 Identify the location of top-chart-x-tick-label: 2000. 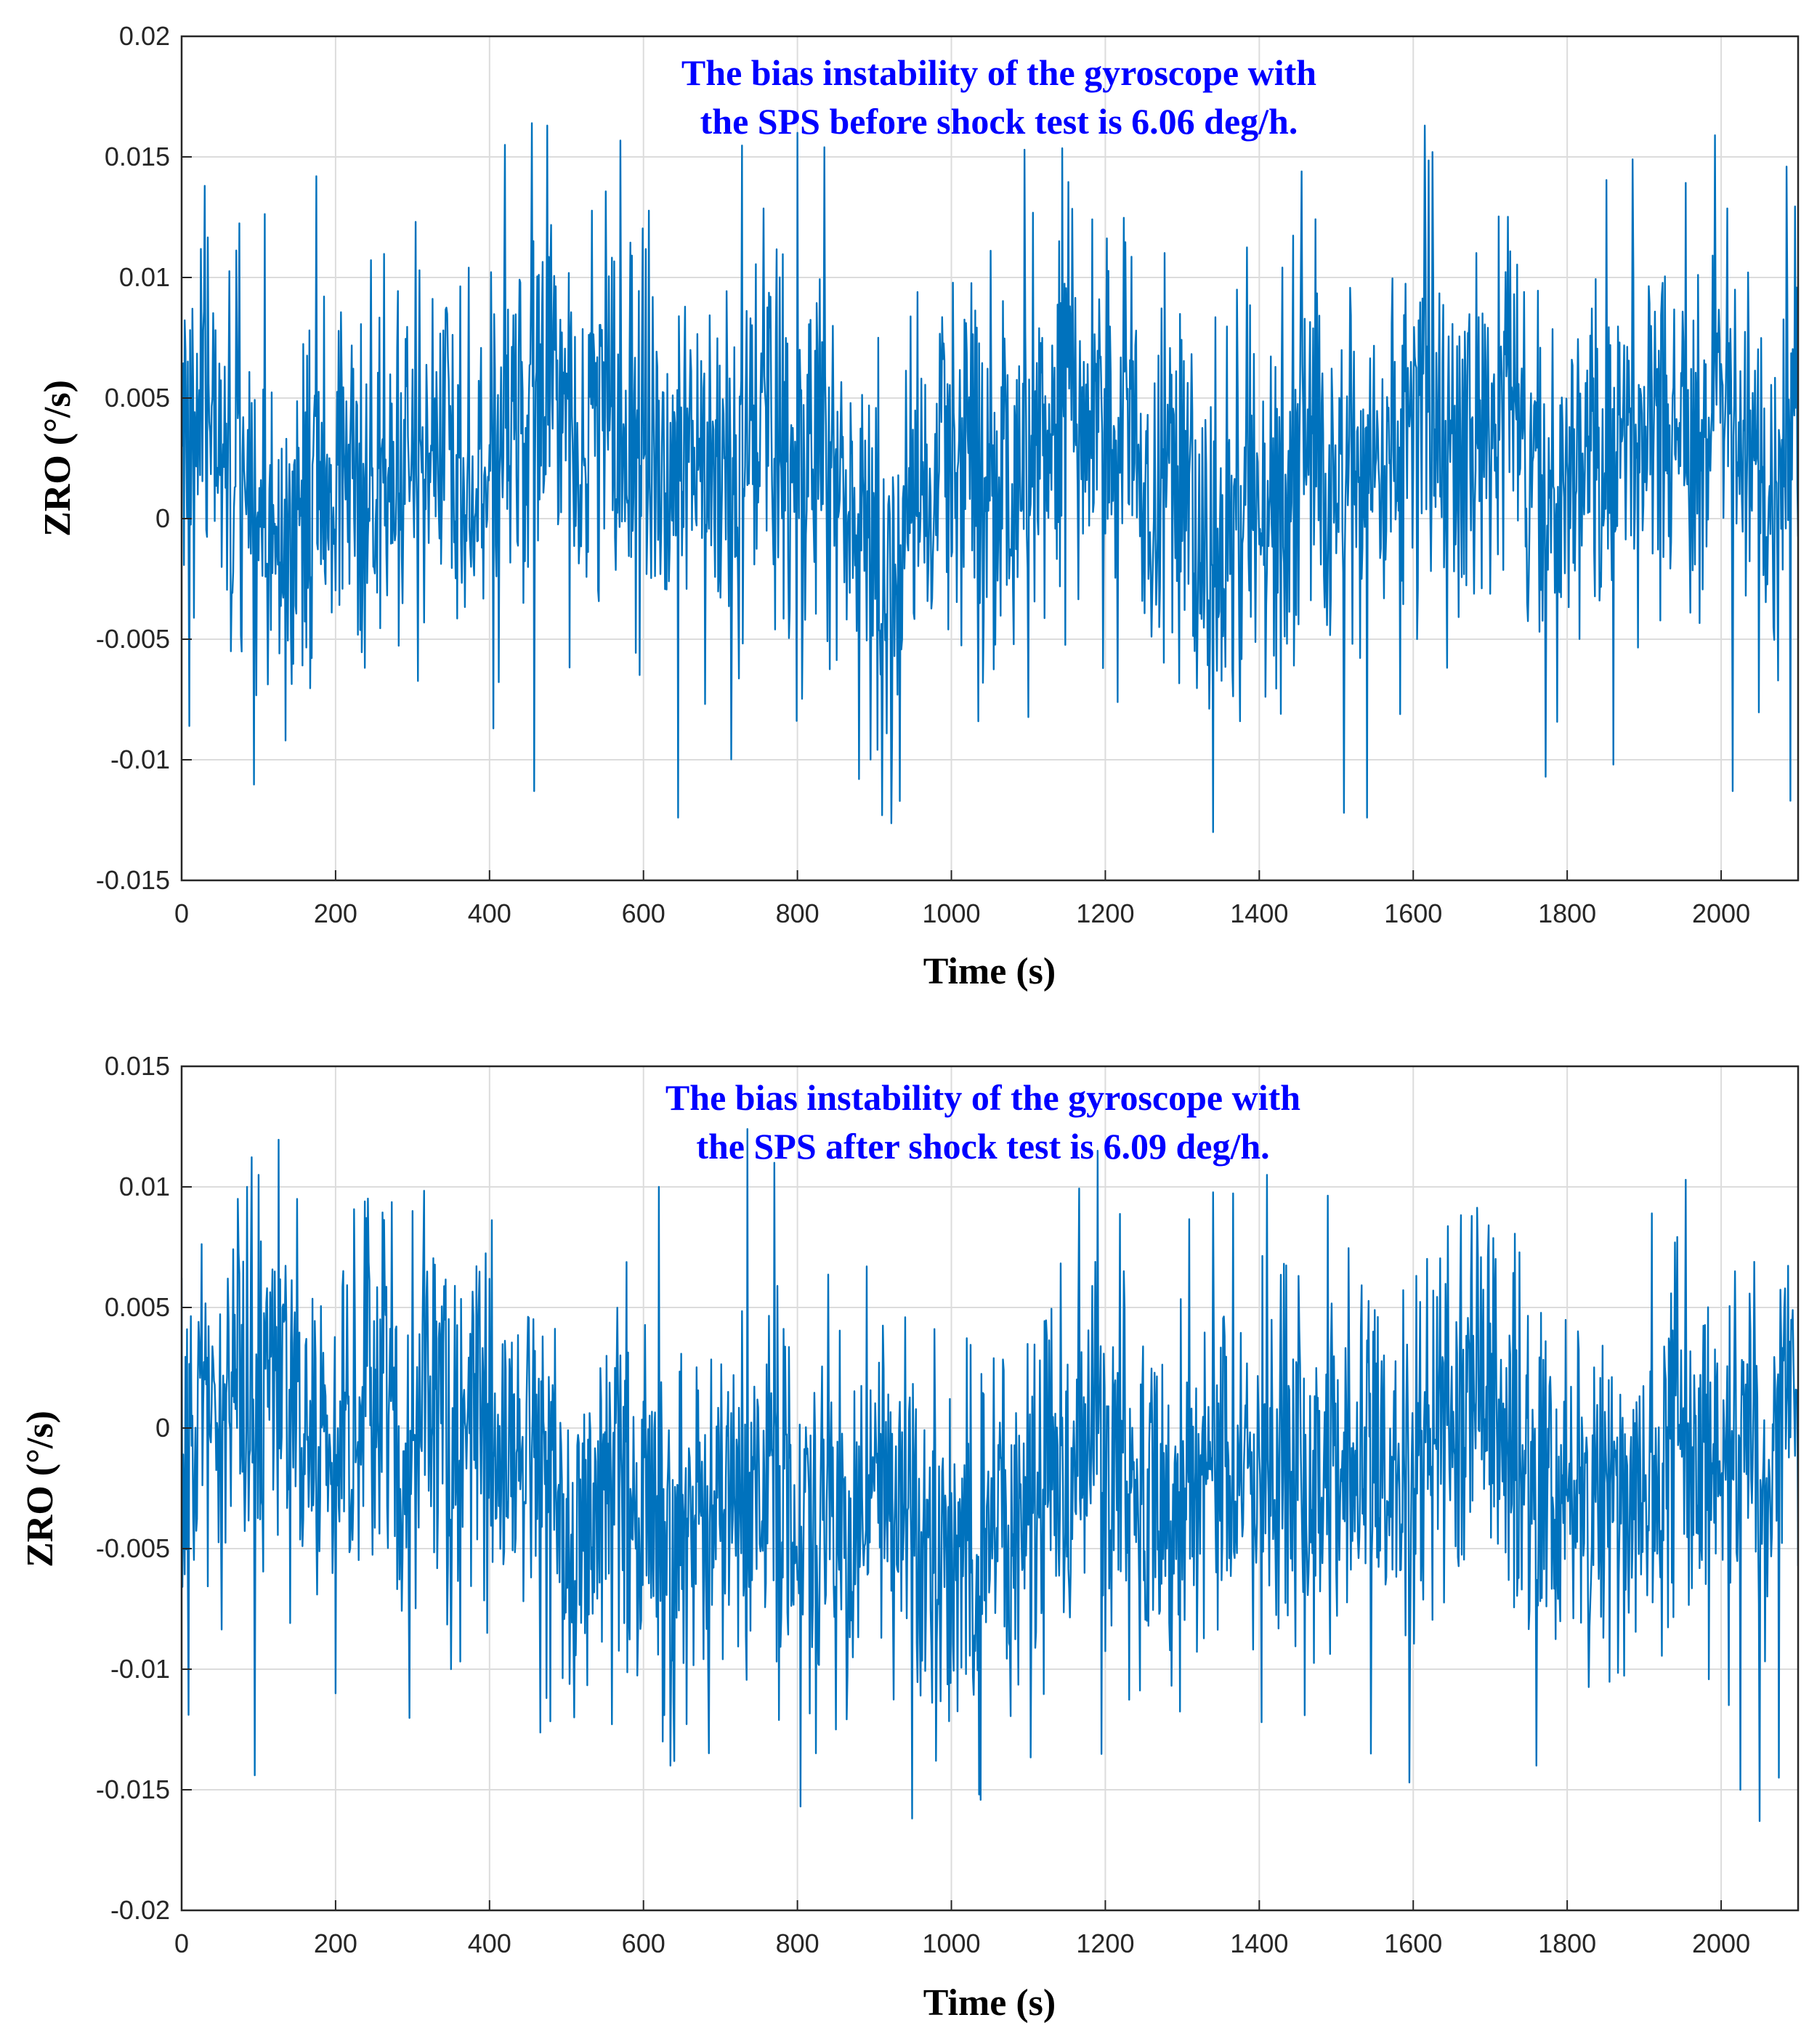
(1721, 913).